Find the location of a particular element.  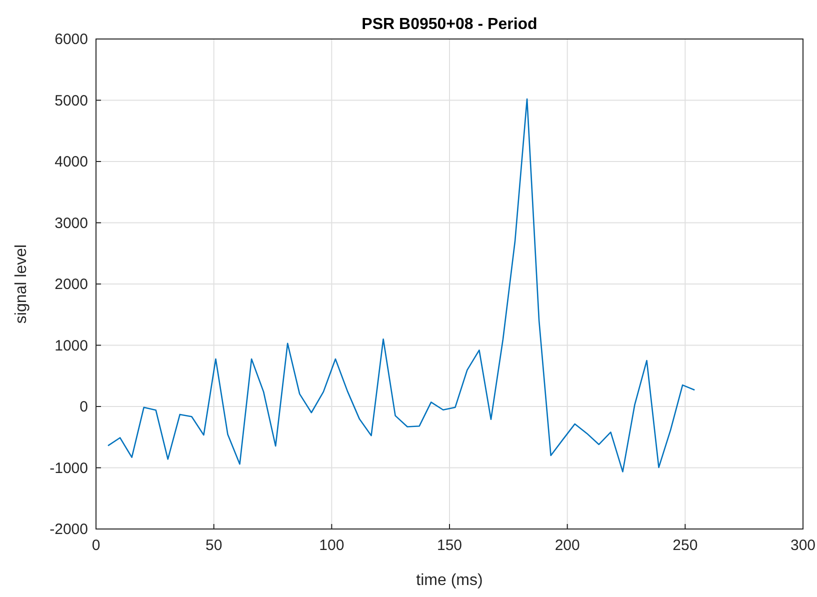

y-tick-label: -1000 is located at coordinates (69, 468).